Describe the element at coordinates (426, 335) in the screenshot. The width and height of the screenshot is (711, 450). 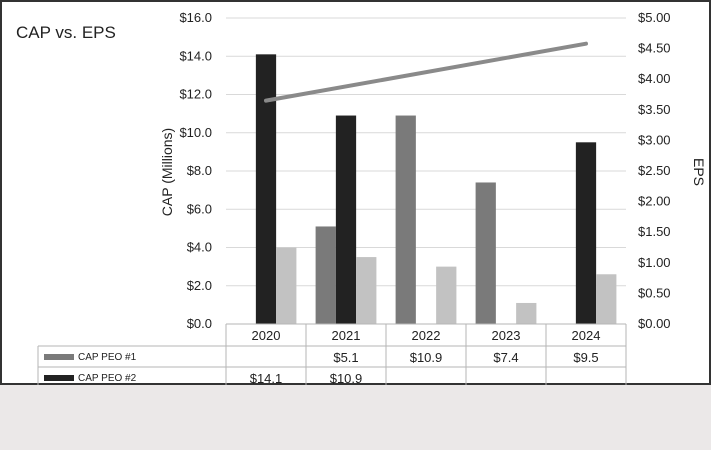
I see `category-label: 2022` at that location.